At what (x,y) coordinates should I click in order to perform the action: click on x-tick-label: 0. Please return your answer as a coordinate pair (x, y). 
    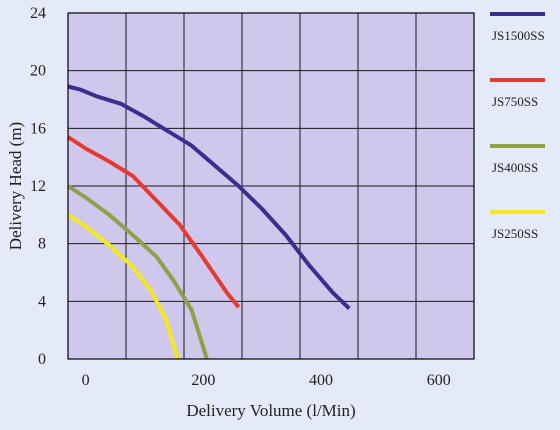
    Looking at the image, I should click on (86, 380).